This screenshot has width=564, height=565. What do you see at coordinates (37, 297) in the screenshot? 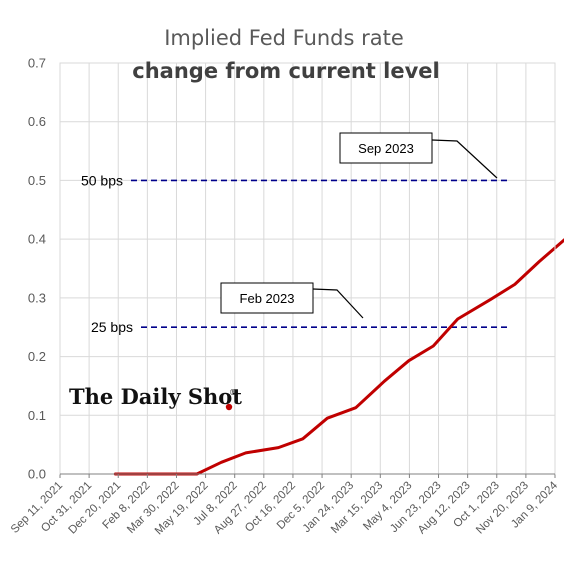
I see `y-tick-label: 0.3` at bounding box center [37, 297].